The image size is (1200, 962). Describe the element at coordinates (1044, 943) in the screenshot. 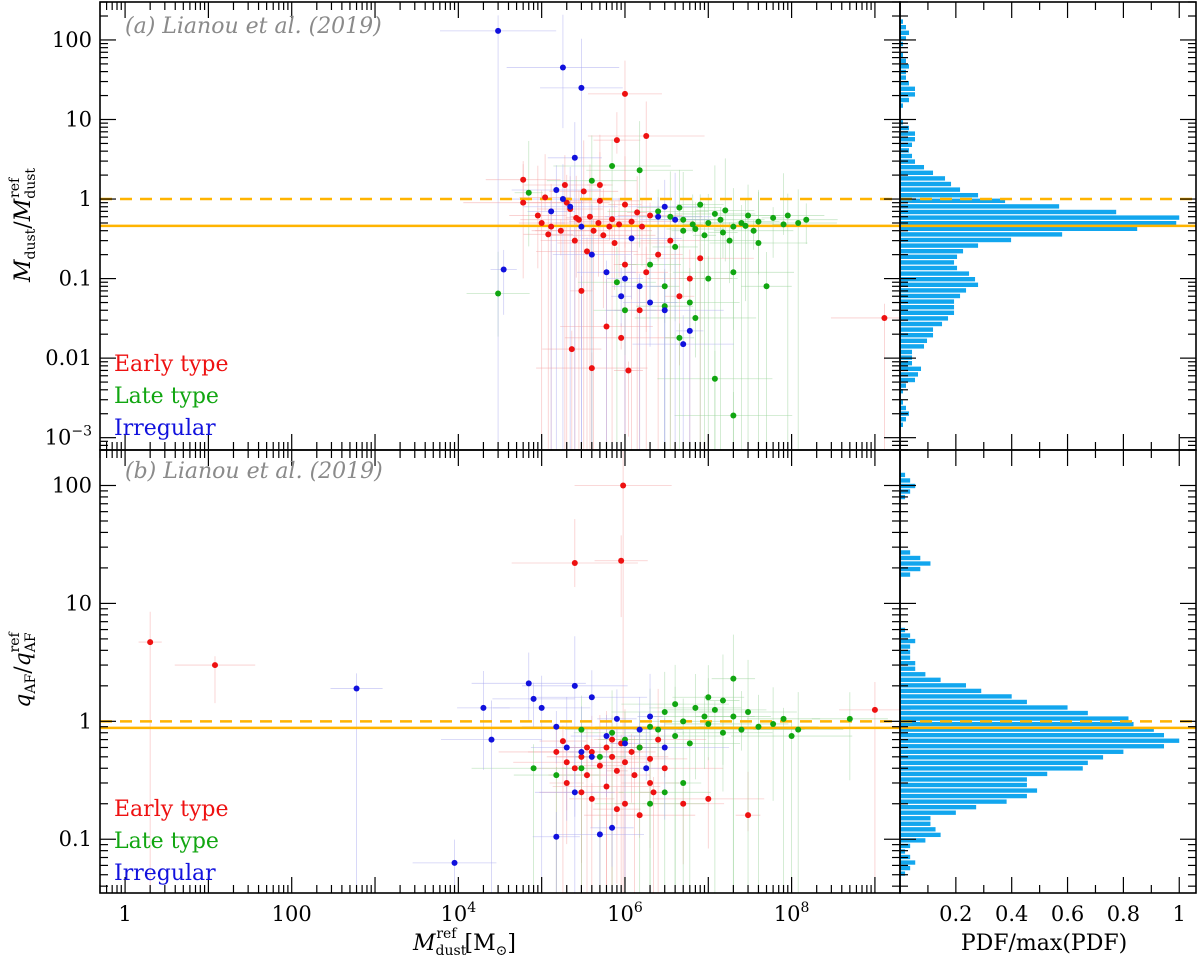

I see `hist-xlabel: PDF/max(PDF)` at that location.